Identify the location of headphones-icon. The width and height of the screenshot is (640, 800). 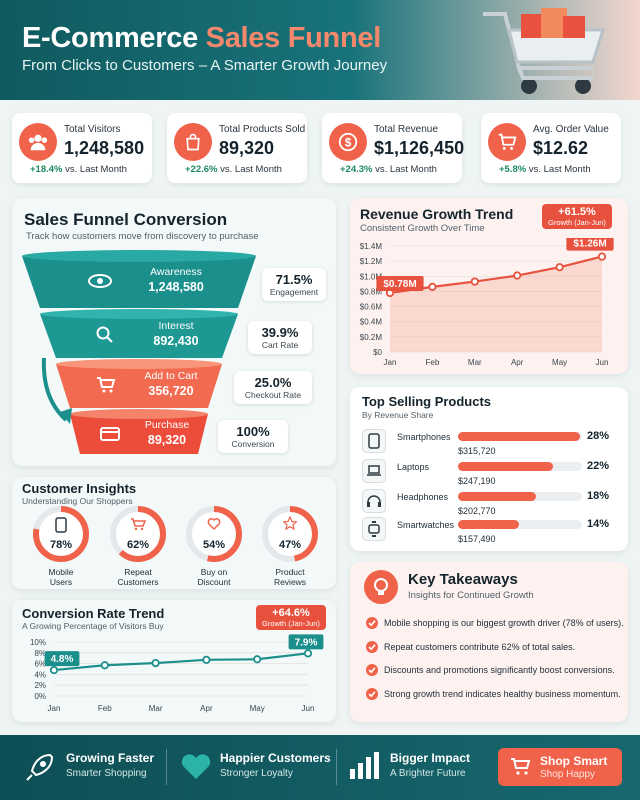
(374, 501).